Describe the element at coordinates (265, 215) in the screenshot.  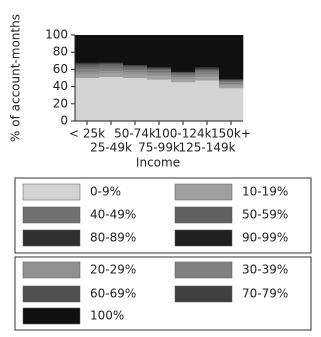
I see `legend-label: 50-59%` at that location.